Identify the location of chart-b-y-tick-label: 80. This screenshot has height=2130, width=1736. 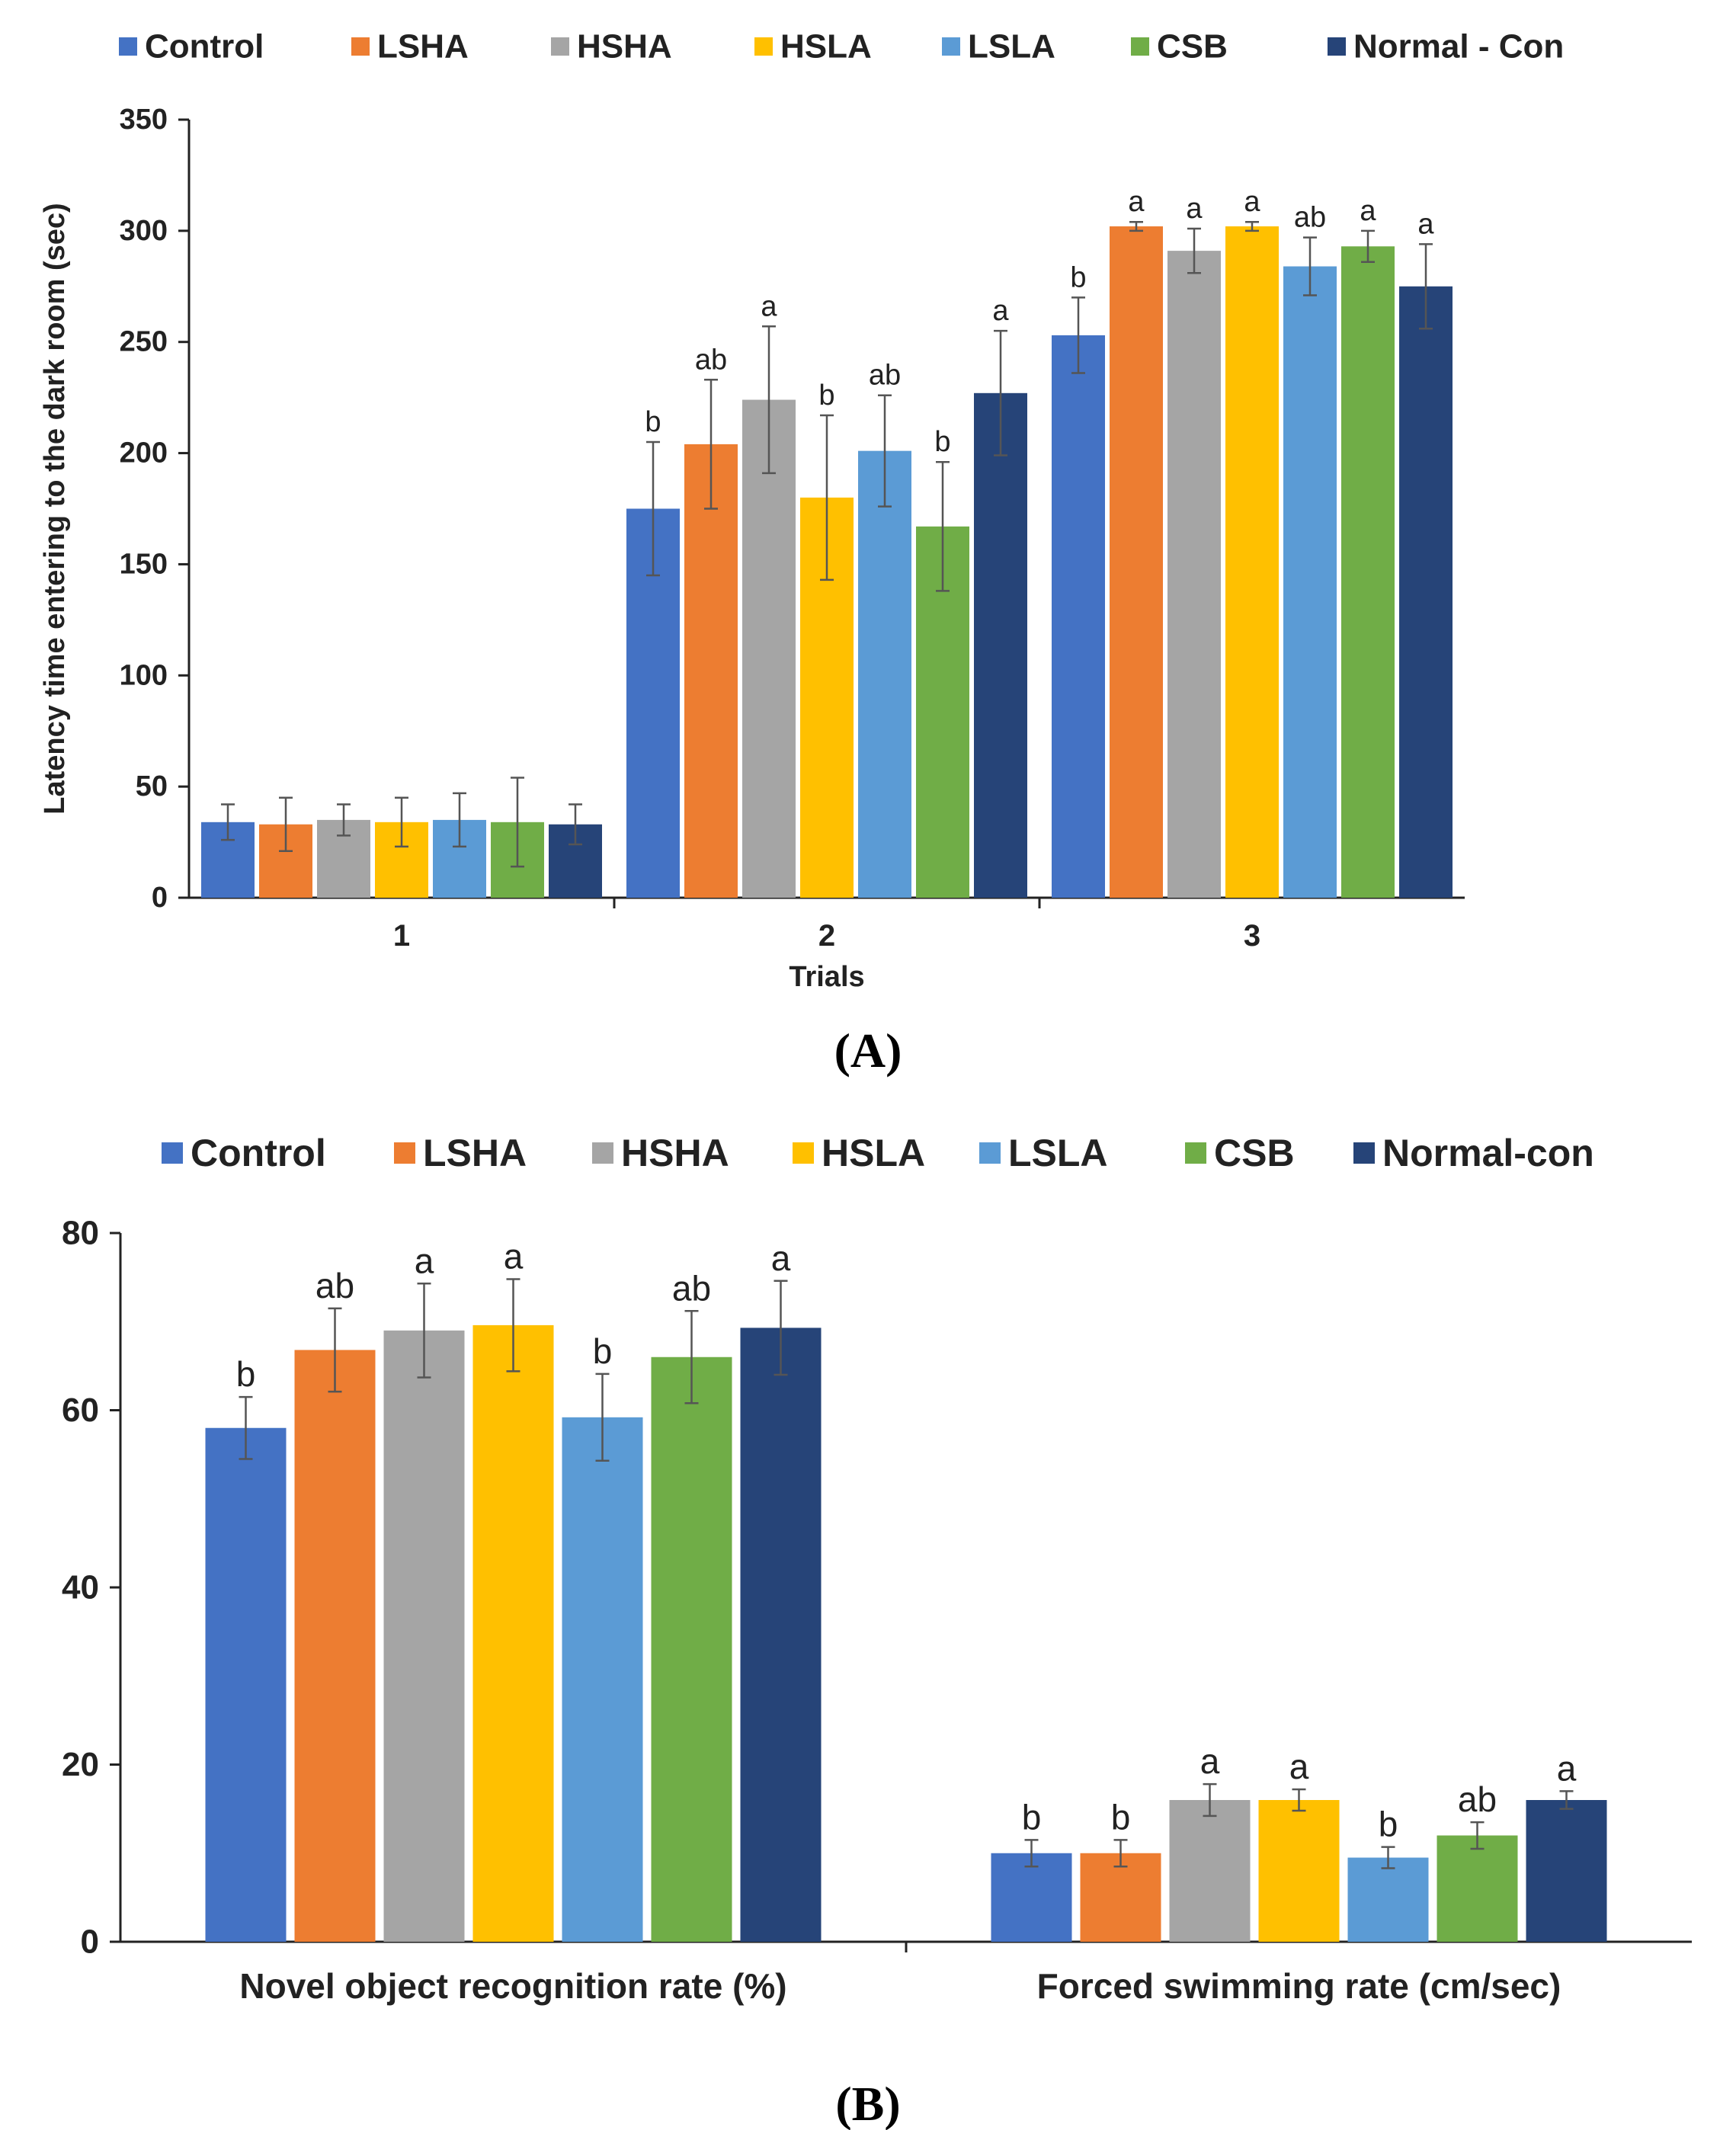
(81, 1233).